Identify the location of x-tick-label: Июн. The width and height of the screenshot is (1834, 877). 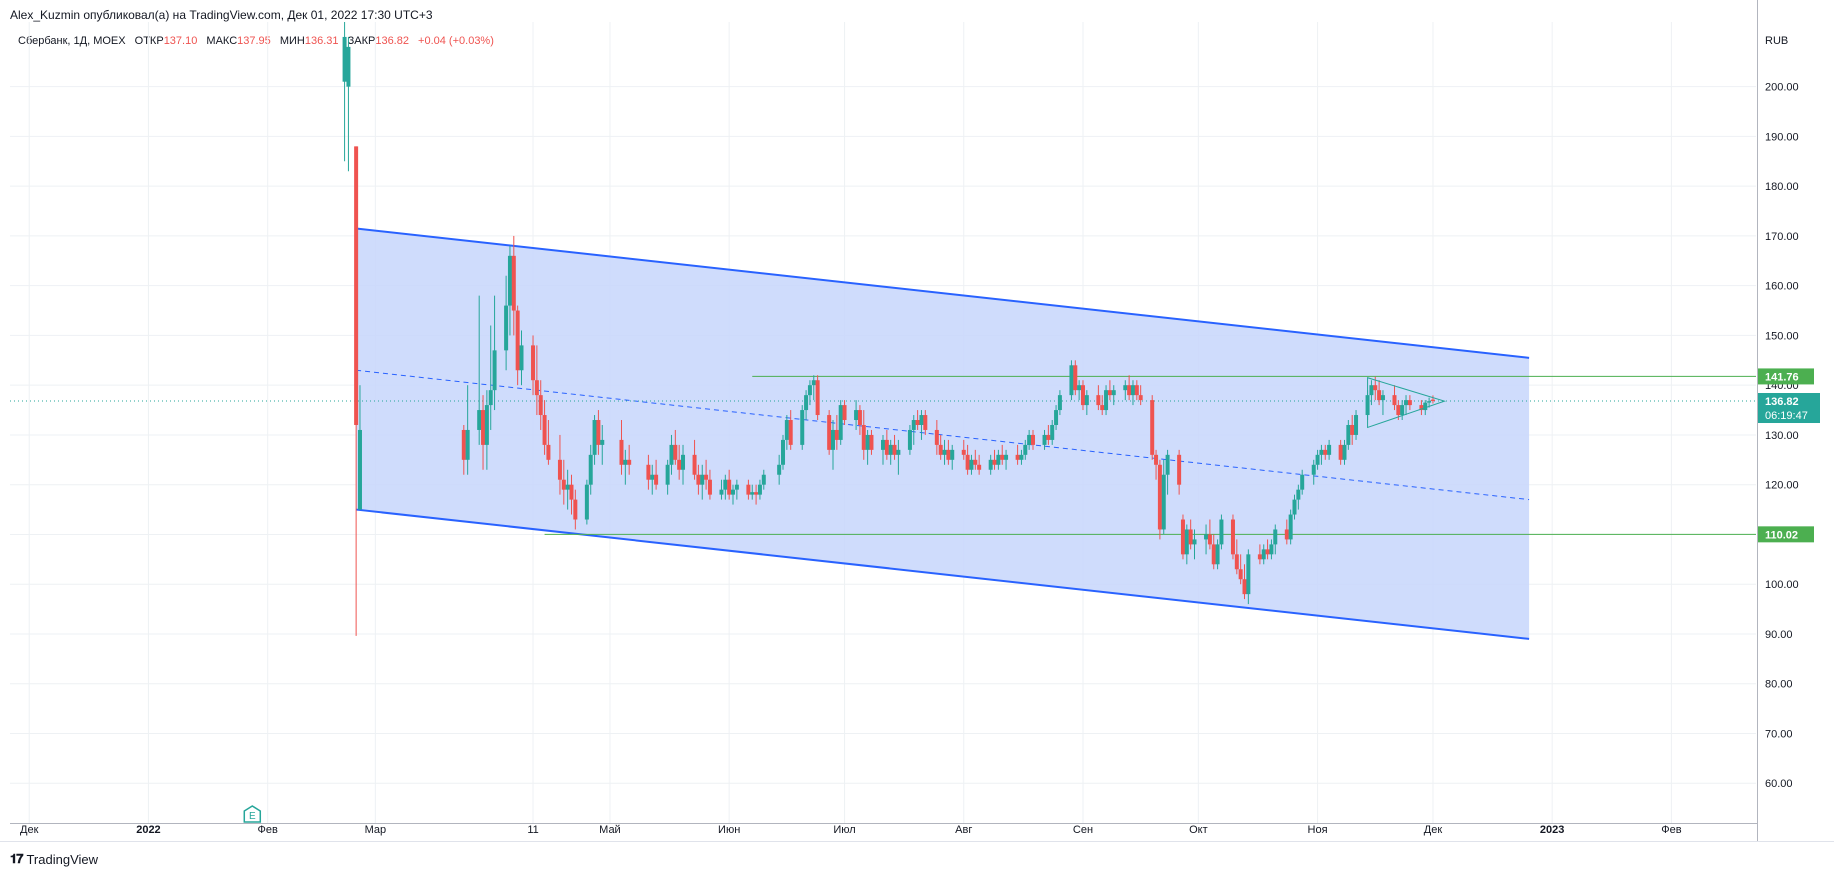
(729, 830).